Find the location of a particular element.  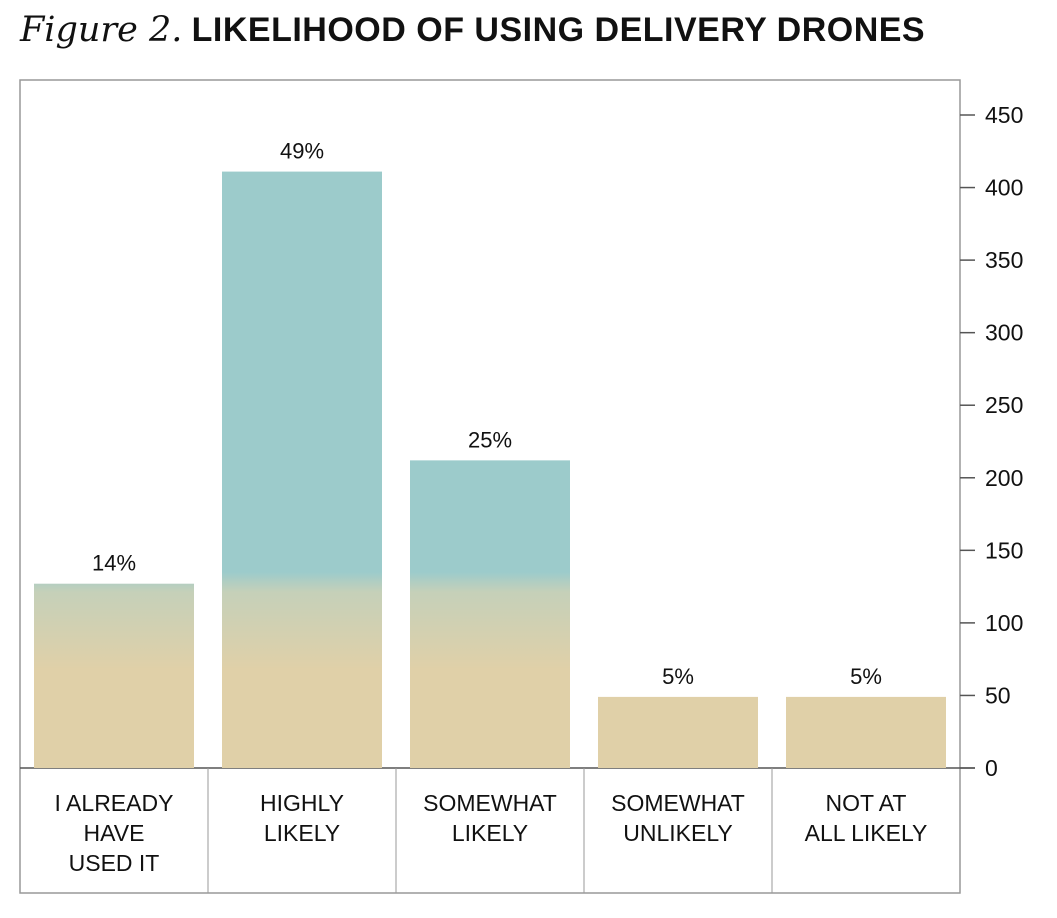

title-text: LIKELIHOOD OF USING DELIVERY DRONES is located at coordinates (558, 30).